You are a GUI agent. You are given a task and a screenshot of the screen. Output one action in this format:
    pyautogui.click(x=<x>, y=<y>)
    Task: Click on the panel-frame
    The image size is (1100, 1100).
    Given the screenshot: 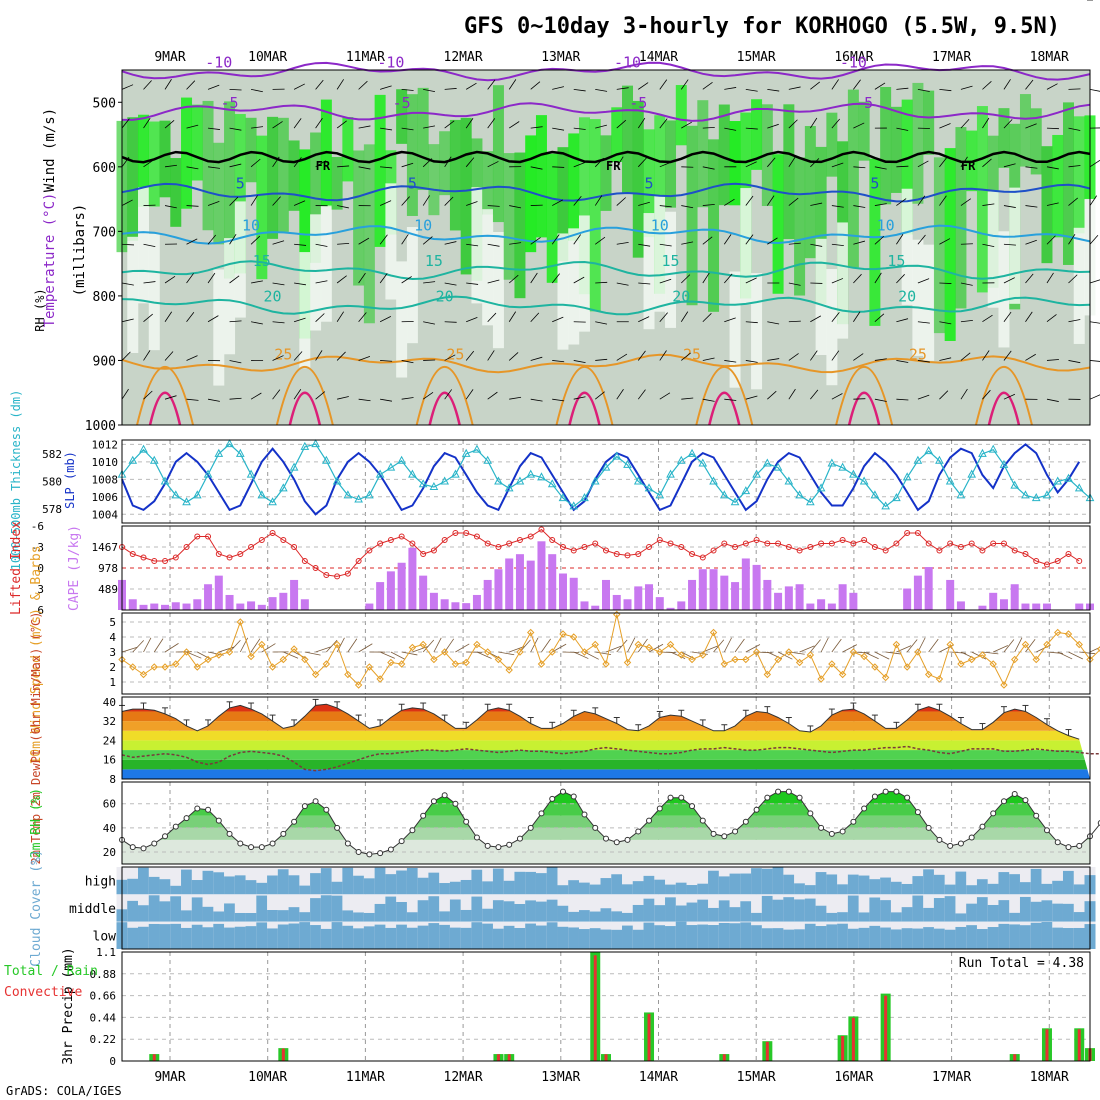 What is the action you would take?
    pyautogui.click(x=606, y=653)
    